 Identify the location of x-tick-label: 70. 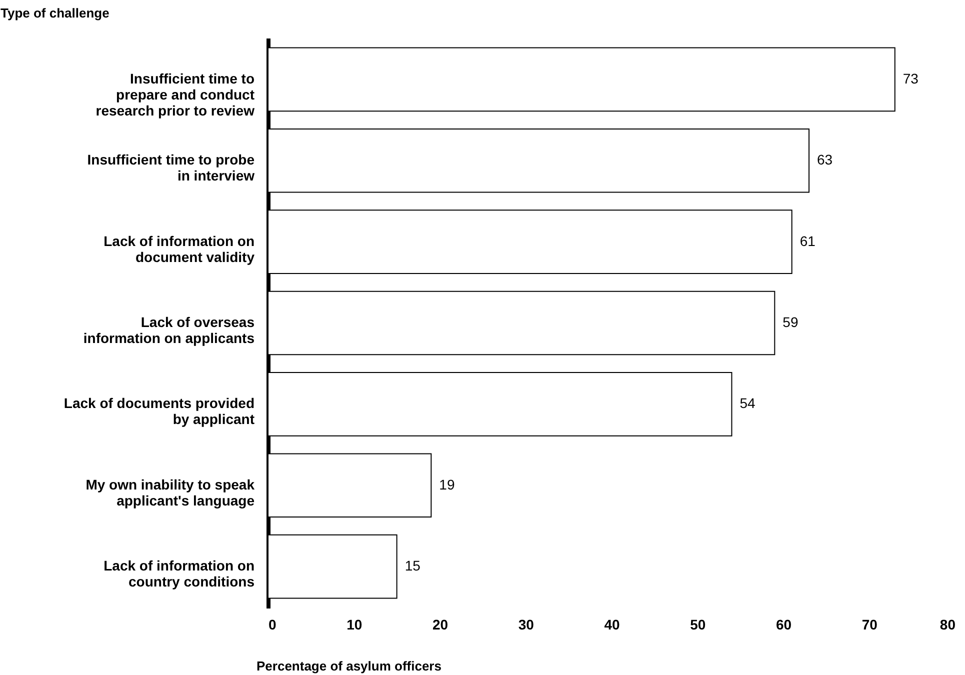
(870, 624).